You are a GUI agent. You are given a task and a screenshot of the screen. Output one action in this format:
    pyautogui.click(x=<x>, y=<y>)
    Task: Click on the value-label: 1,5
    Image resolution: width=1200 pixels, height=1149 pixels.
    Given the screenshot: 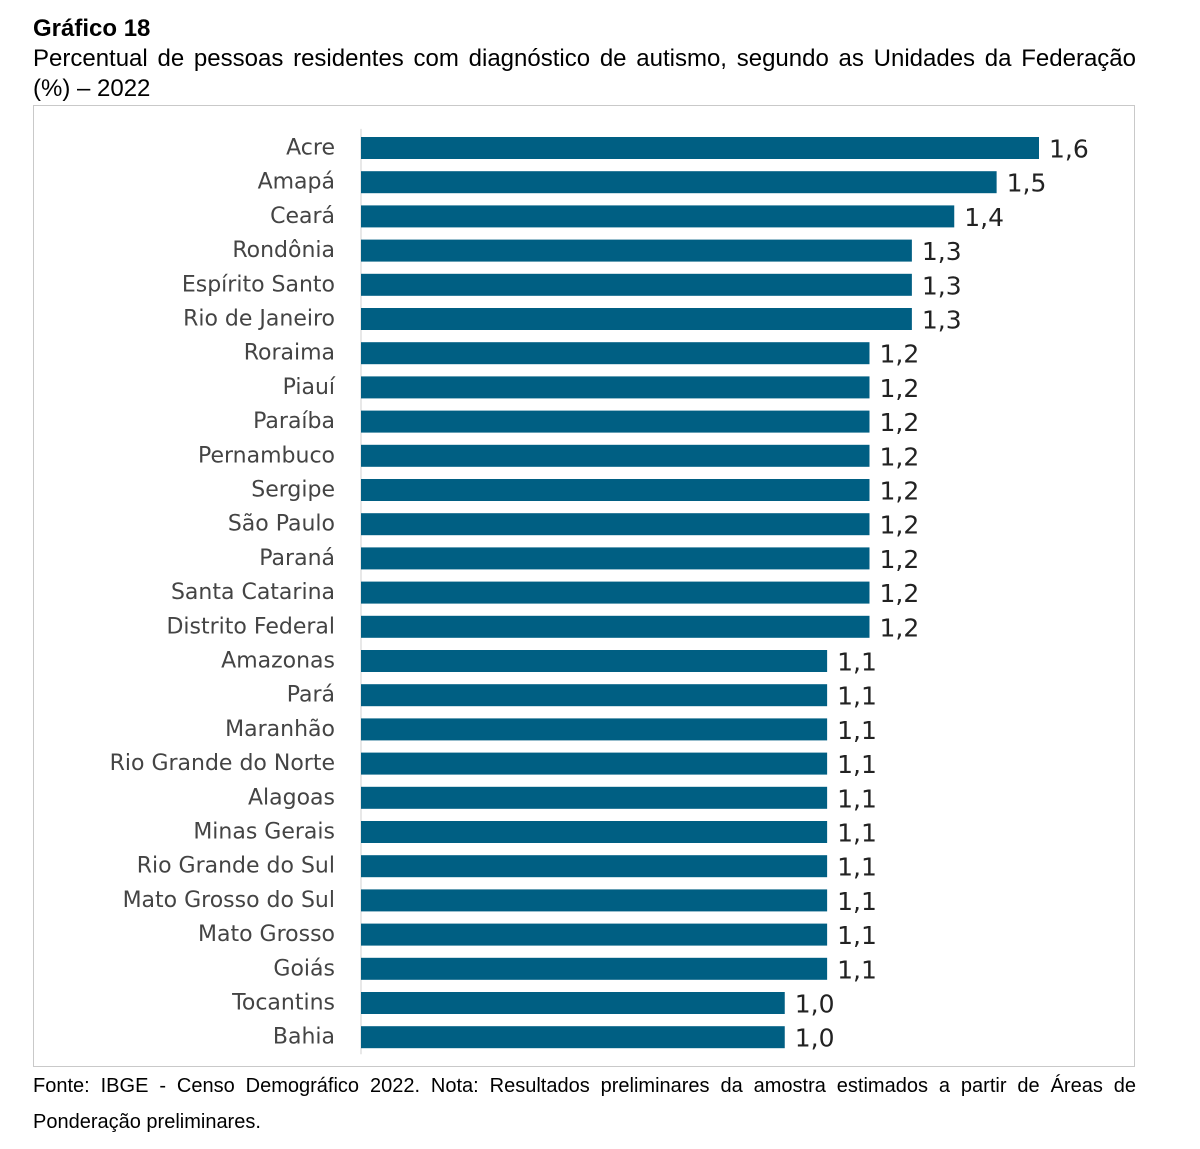 What is the action you would take?
    pyautogui.click(x=1027, y=183)
    